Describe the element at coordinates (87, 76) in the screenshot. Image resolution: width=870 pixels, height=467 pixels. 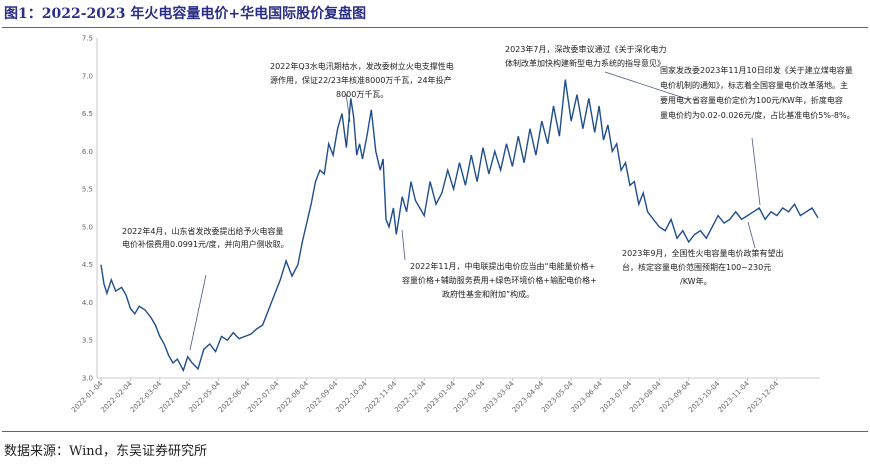
I see `y-tick-label: 7.0` at that location.